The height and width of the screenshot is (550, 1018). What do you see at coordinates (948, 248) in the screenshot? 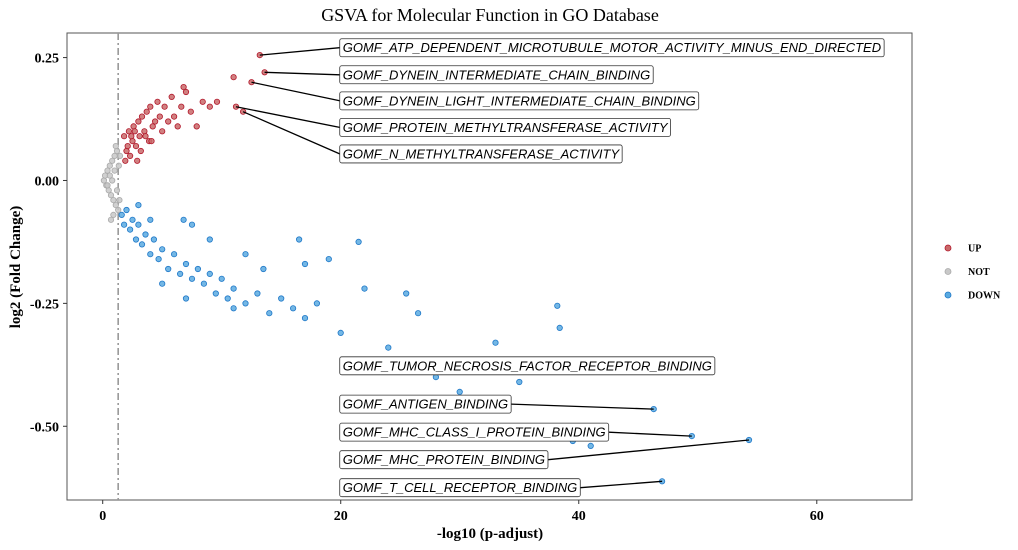
I see `legend-key-up` at bounding box center [948, 248].